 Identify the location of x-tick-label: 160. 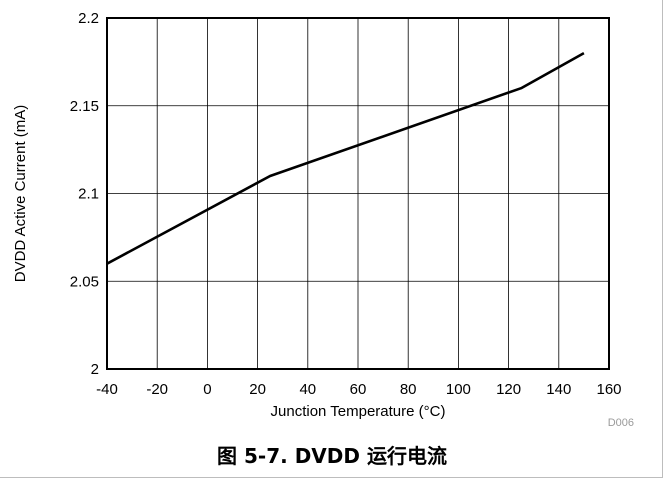
(608, 389).